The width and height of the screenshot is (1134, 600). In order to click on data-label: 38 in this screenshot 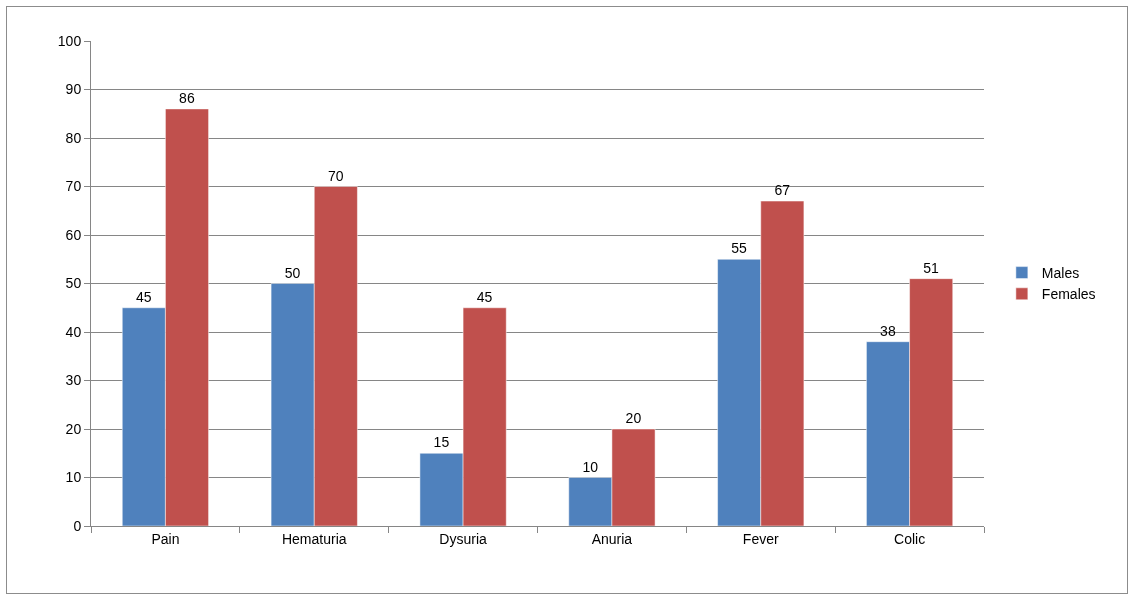, I will do `click(888, 330)`.